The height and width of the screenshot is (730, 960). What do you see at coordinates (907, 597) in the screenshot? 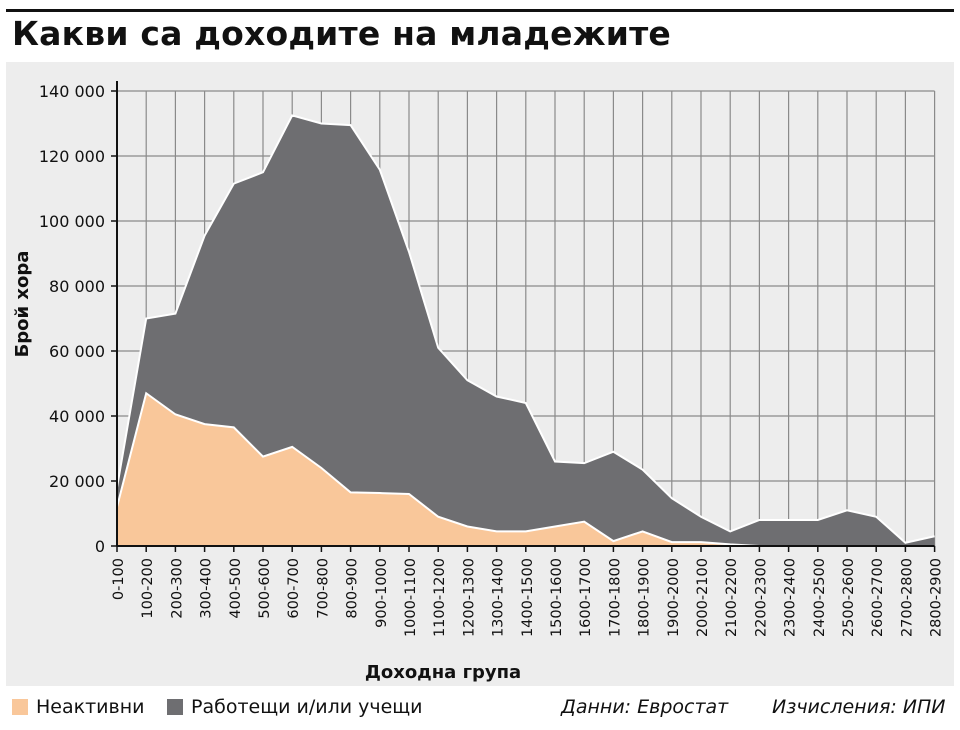
I see `x-tick-label: 2700-2800` at bounding box center [907, 597].